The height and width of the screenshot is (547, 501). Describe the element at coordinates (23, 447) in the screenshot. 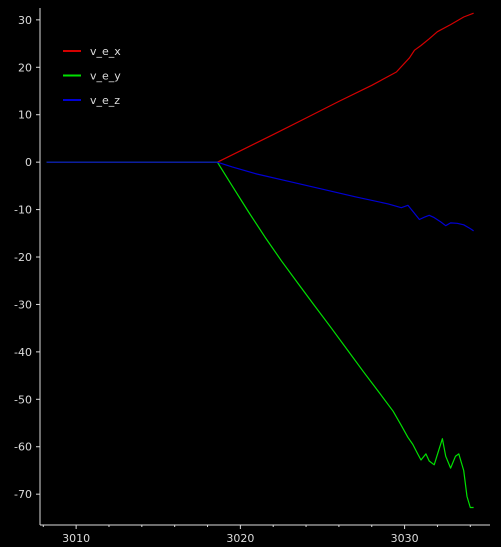

I see `y-tick-label: -60` at that location.